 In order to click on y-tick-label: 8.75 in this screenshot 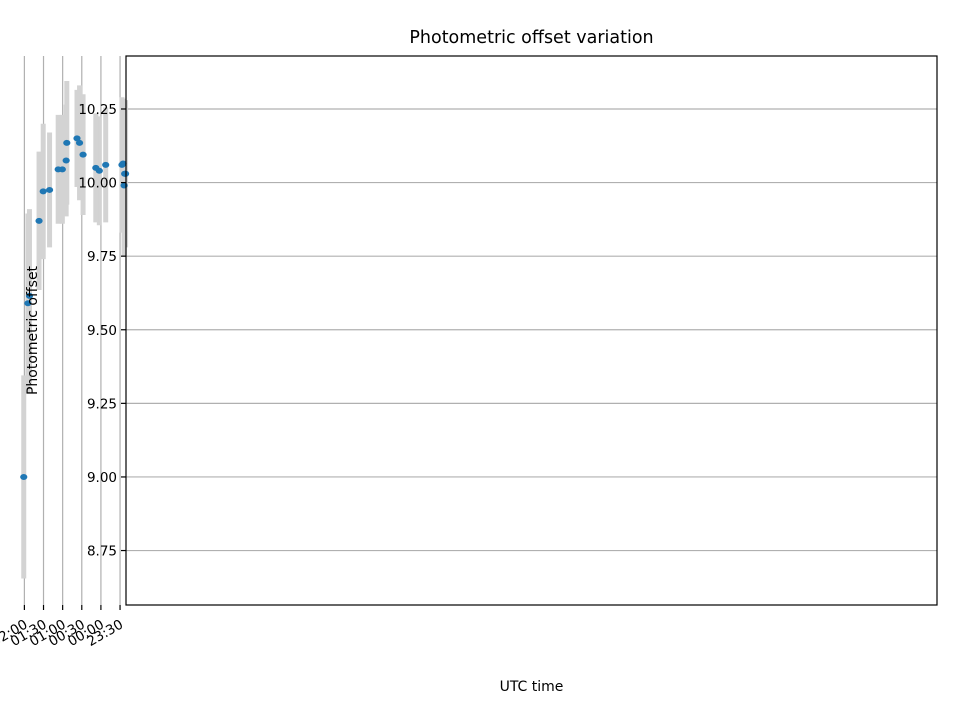, I will do `click(102, 552)`.